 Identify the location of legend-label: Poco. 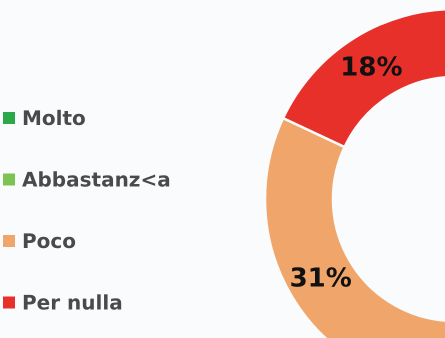
(49, 241).